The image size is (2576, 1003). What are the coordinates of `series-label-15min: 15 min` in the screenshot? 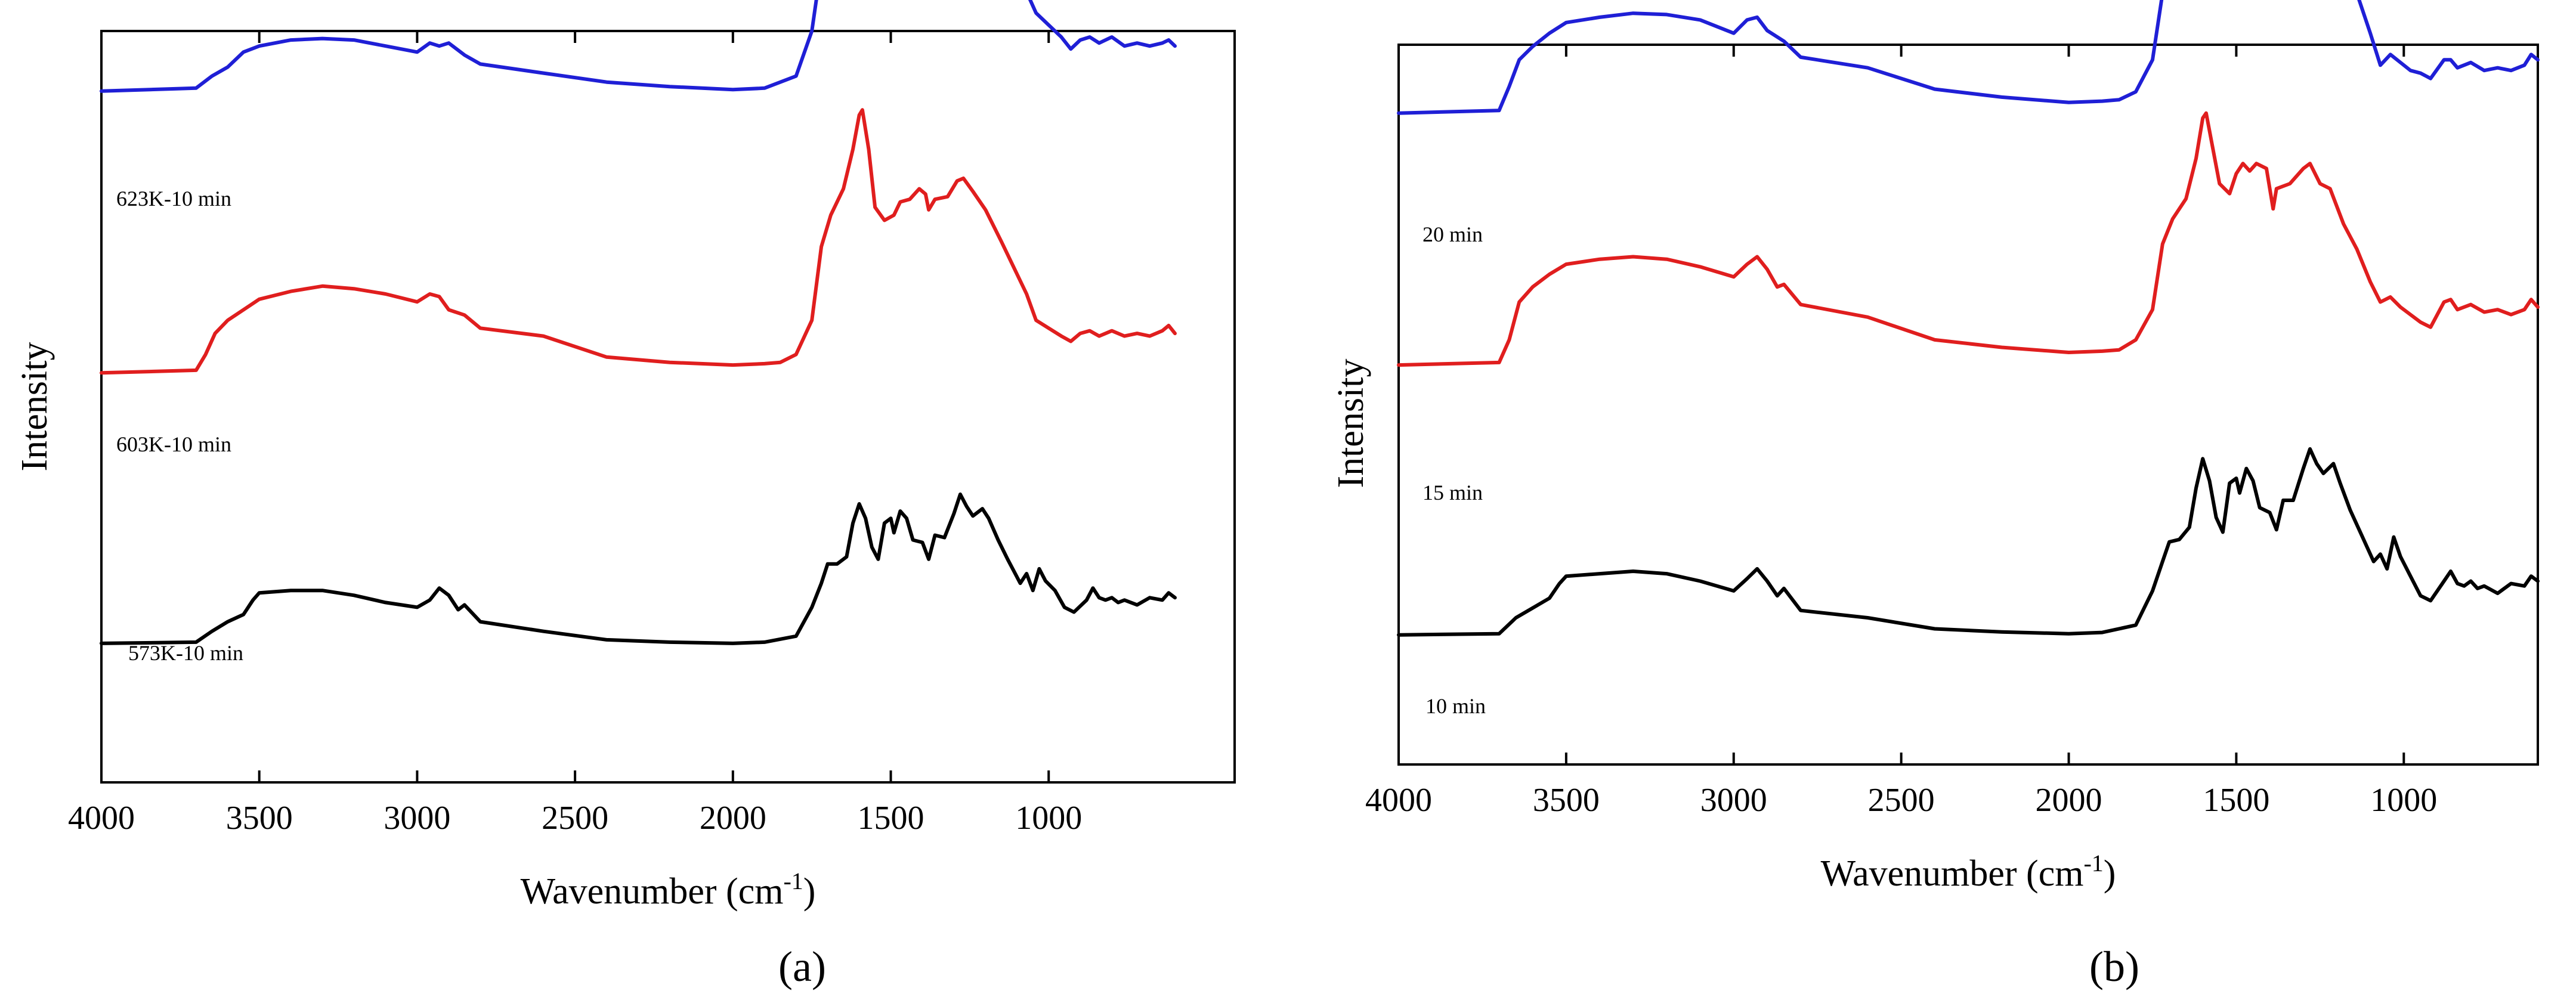 It's located at (1452, 492).